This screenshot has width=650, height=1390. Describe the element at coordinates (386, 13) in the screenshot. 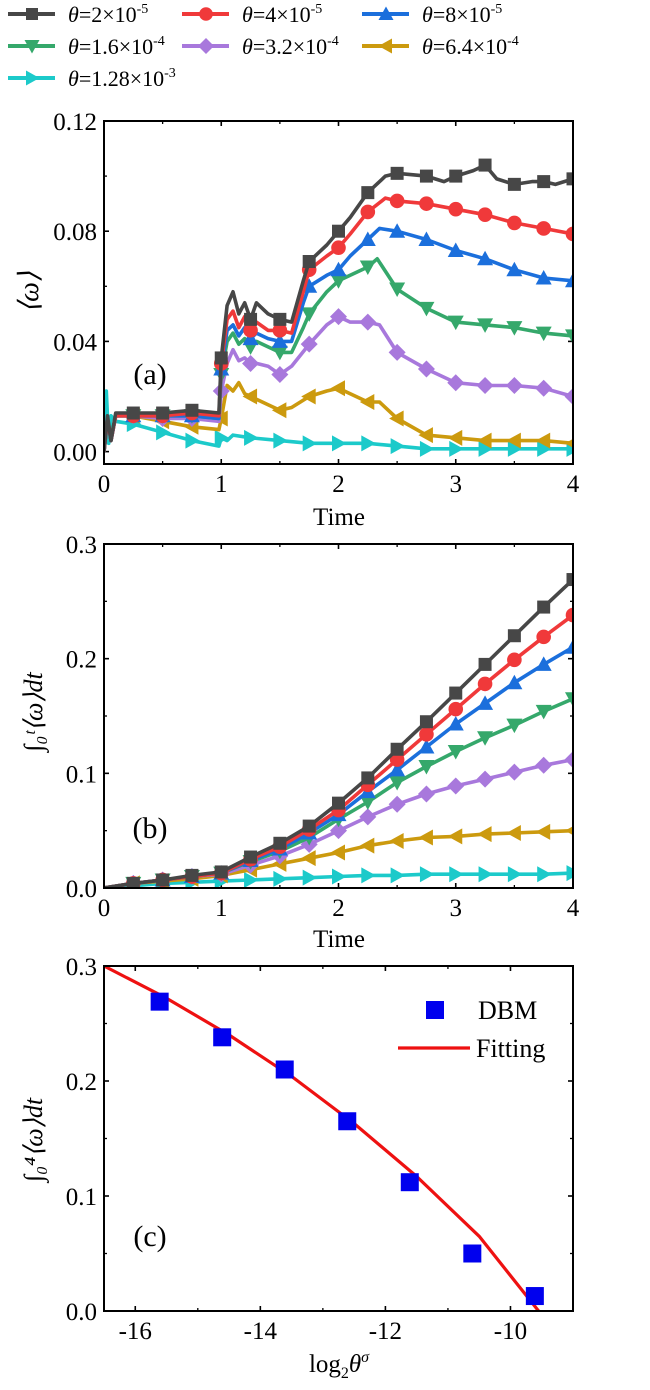

I see `triangle-up-marker-icon` at that location.